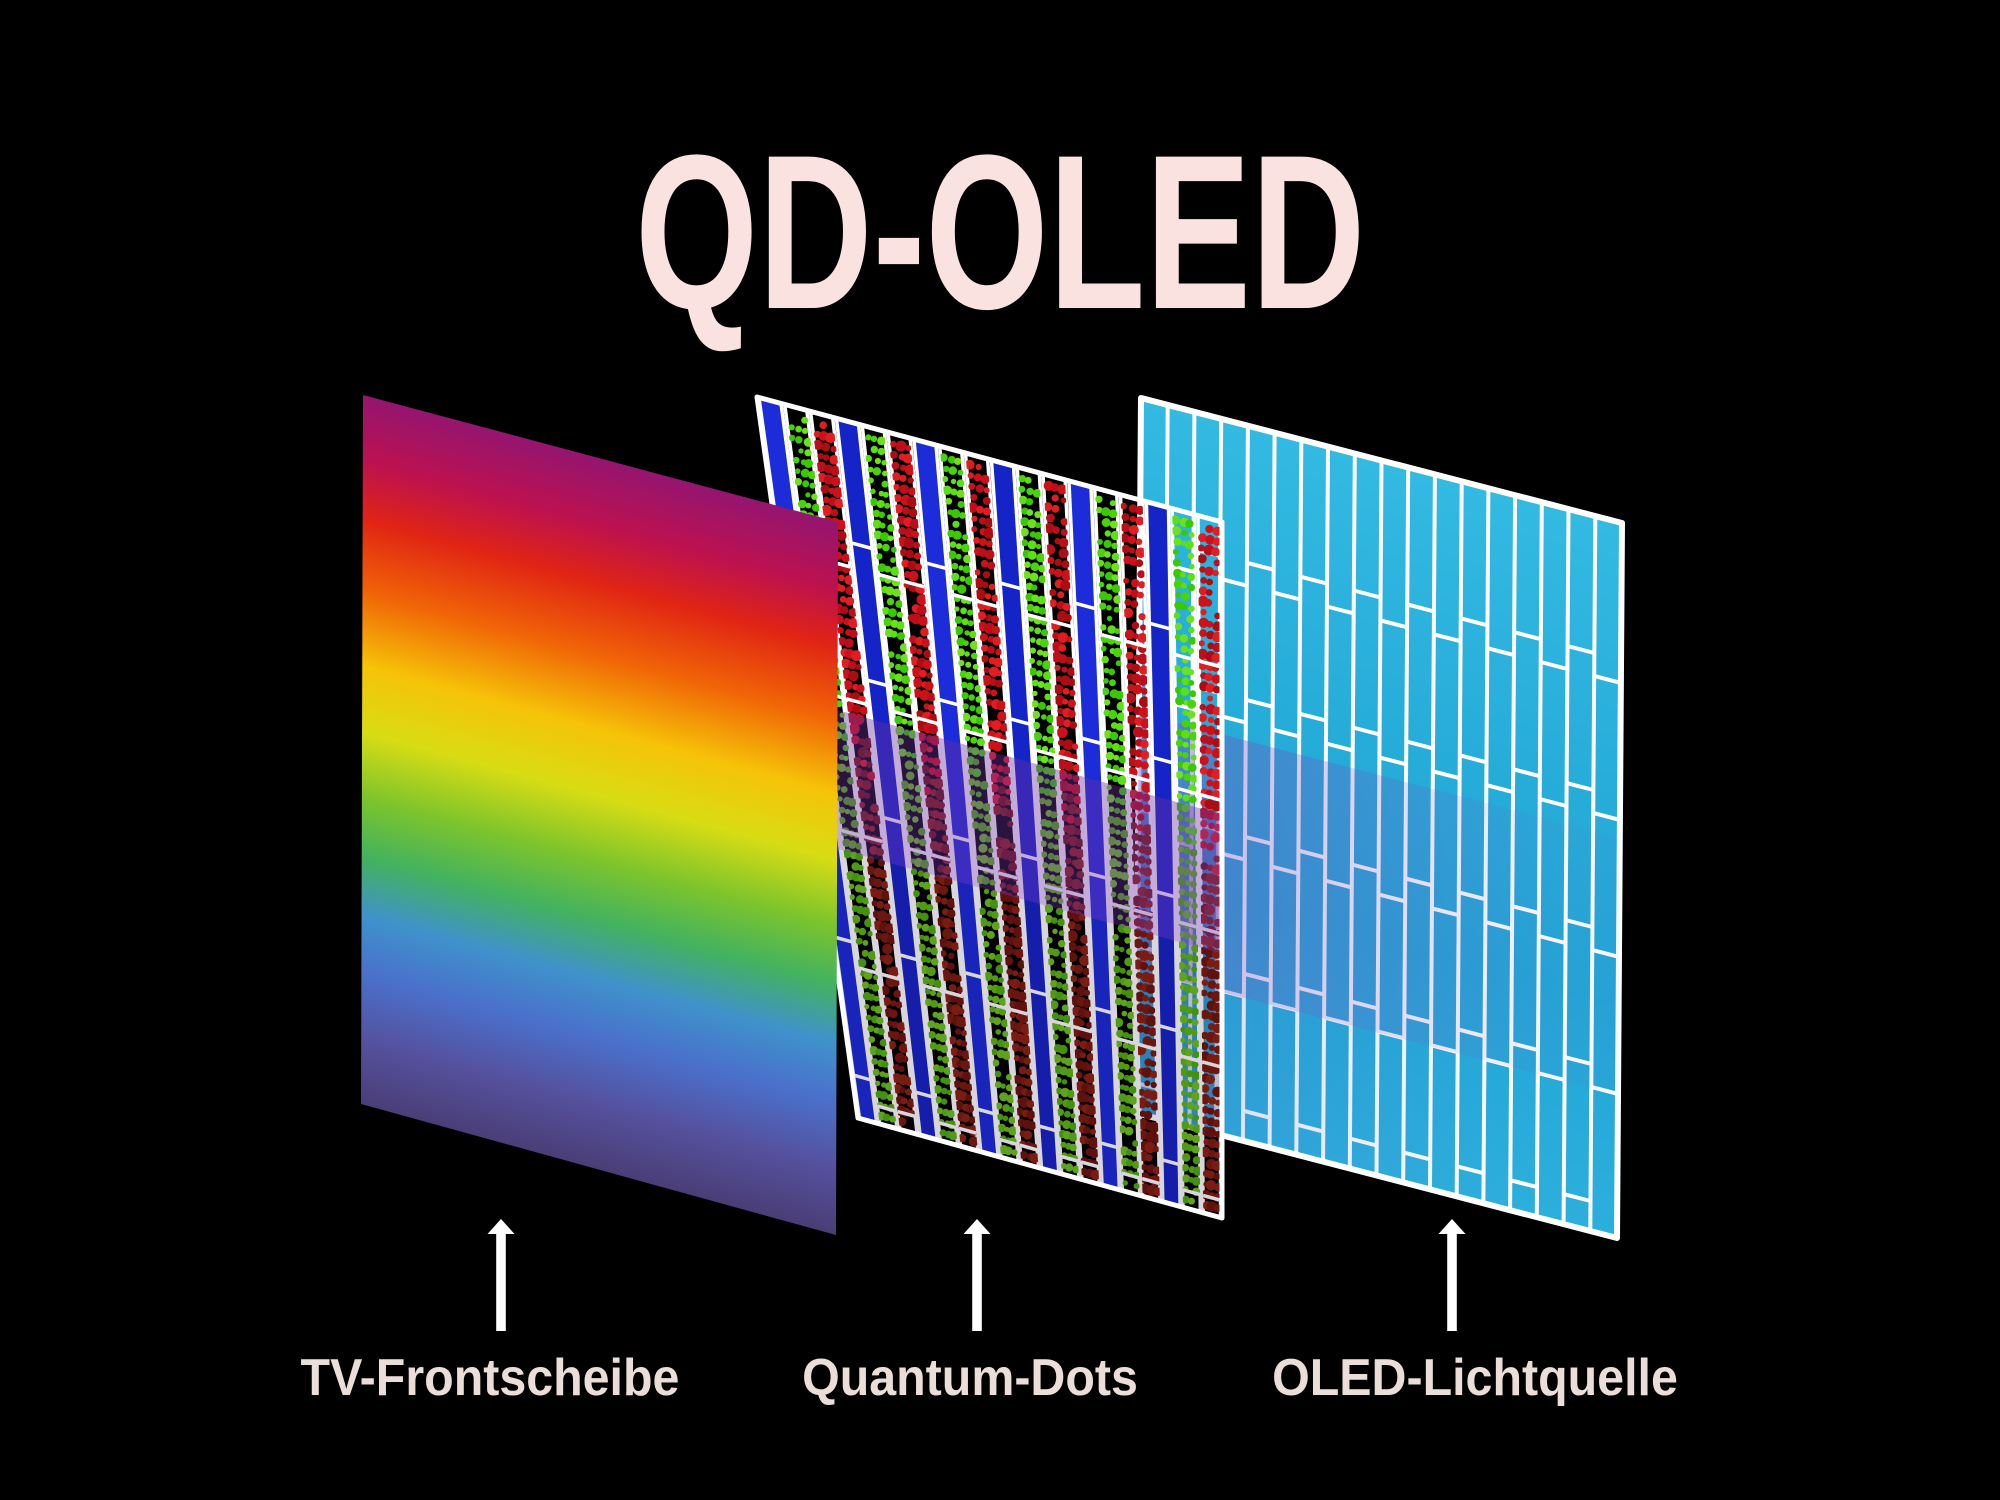 This screenshot has width=2000, height=1500. I want to click on label-oled-lichtquelle: OLED-Lichtquelle, so click(1475, 1378).